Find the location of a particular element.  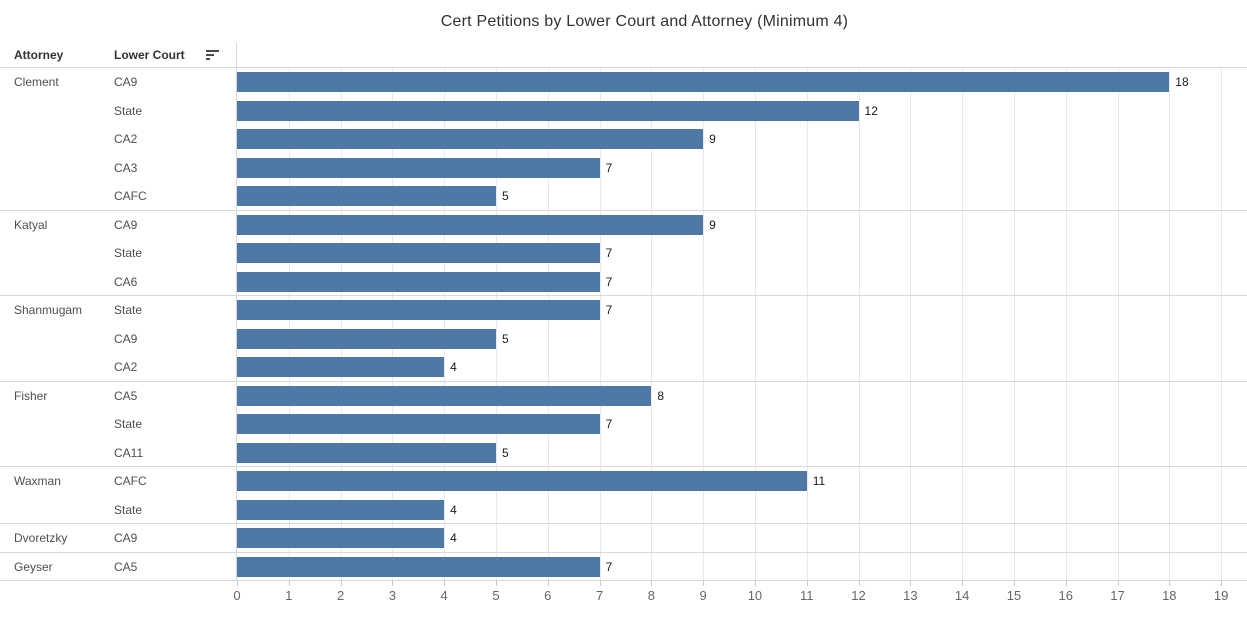

attorney-label: Waxman is located at coordinates (37, 481).